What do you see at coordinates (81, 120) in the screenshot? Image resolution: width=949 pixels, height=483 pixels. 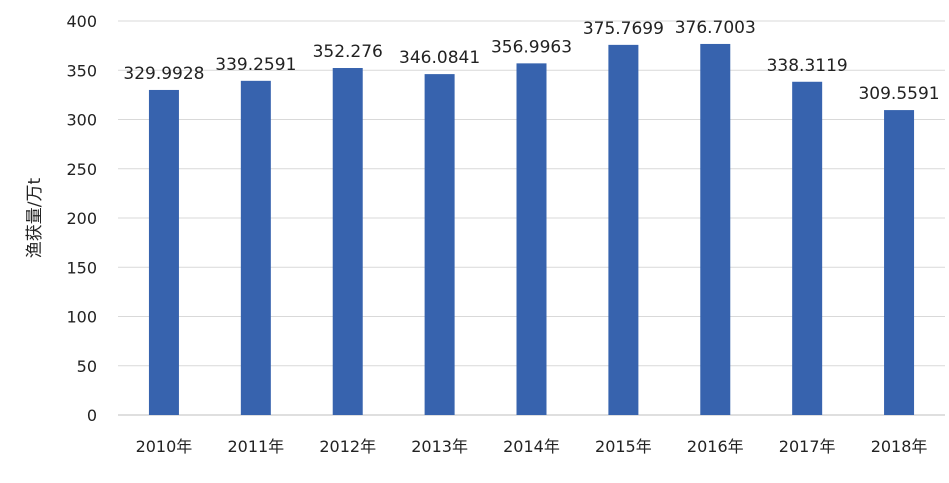 I see `y-tick-label: 300` at bounding box center [81, 120].